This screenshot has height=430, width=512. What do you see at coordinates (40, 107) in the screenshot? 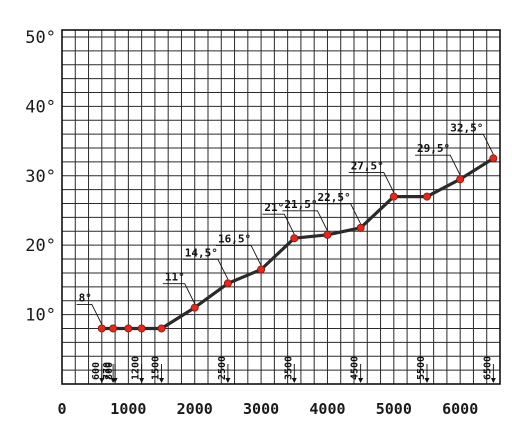
I see `y-tick-label: 40°` at bounding box center [40, 107].